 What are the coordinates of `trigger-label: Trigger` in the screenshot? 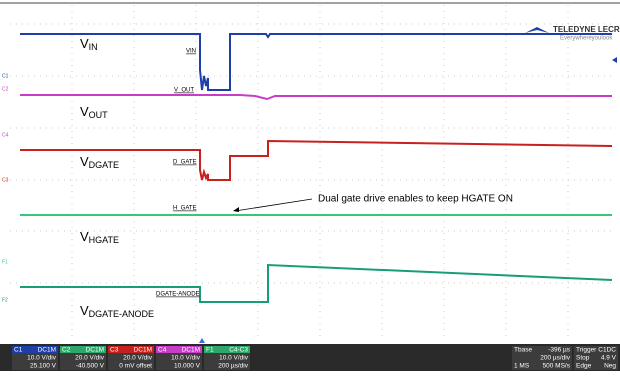 It's located at (586, 350).